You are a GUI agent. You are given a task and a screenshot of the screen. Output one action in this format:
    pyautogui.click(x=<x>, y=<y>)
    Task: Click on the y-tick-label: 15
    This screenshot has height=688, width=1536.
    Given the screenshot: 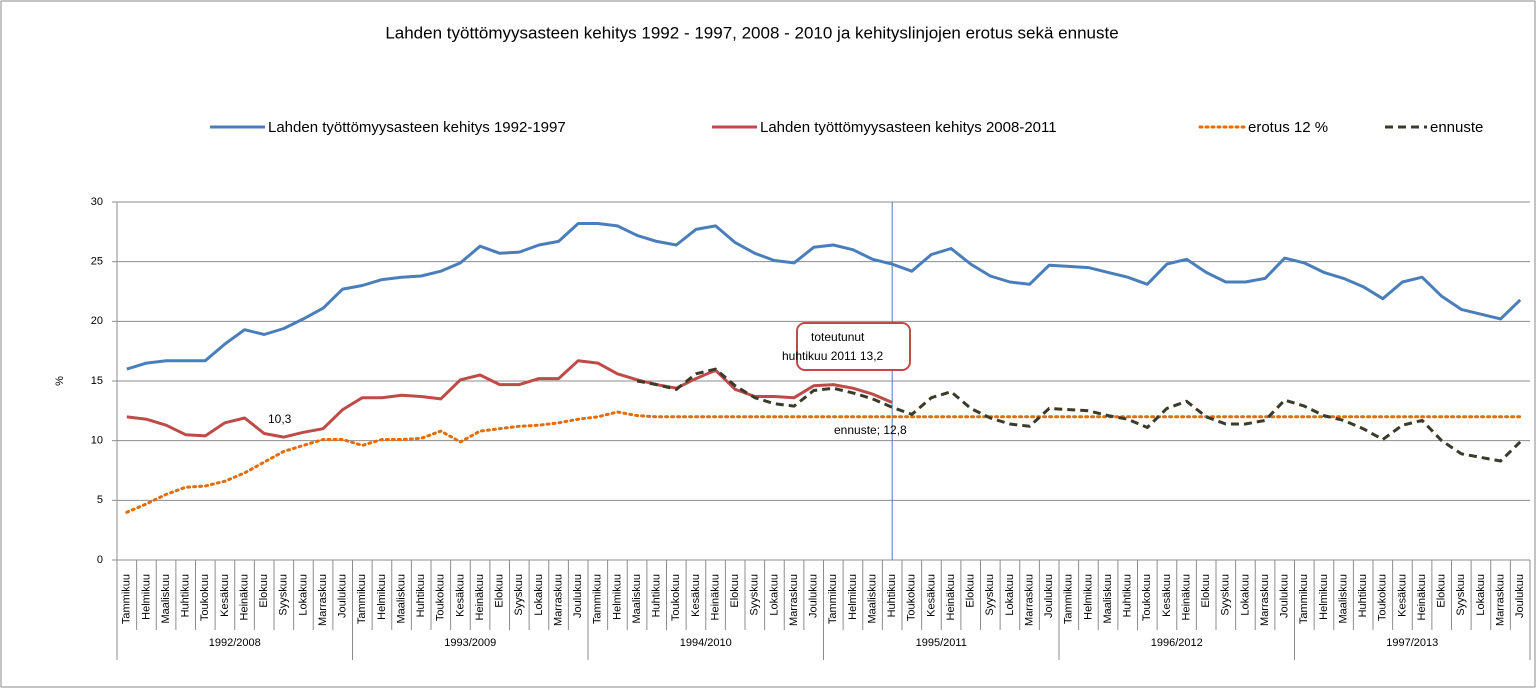 What is the action you would take?
    pyautogui.click(x=97, y=381)
    